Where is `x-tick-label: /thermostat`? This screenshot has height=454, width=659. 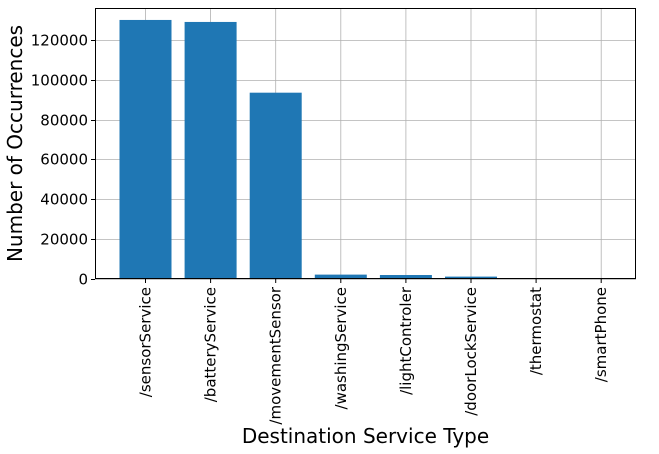
x-tick-label: /thermostat is located at coordinates (536, 331).